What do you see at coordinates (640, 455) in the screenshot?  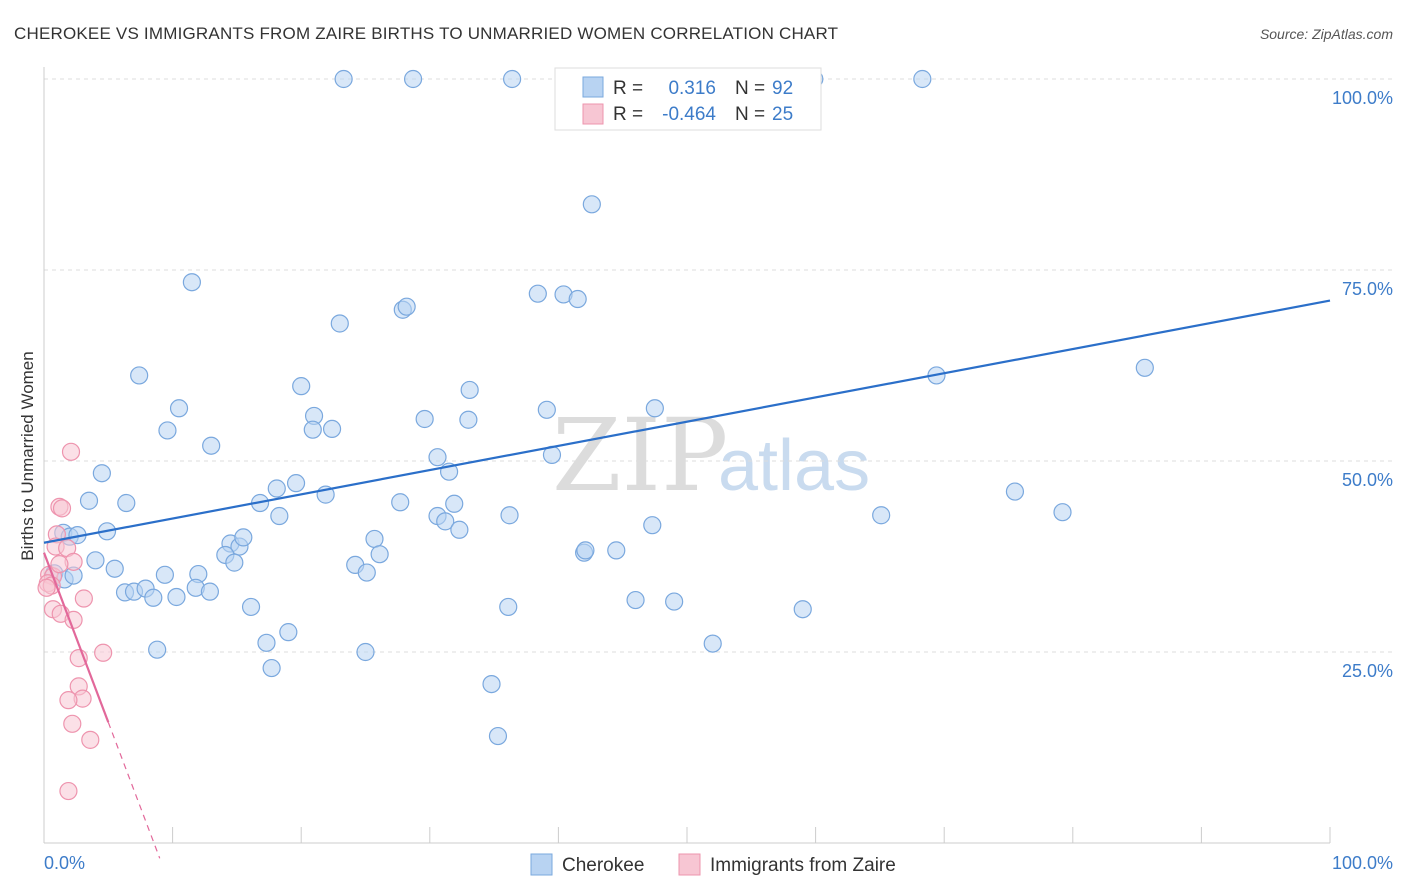 I see `watermark-zip: ZIP` at bounding box center [640, 455].